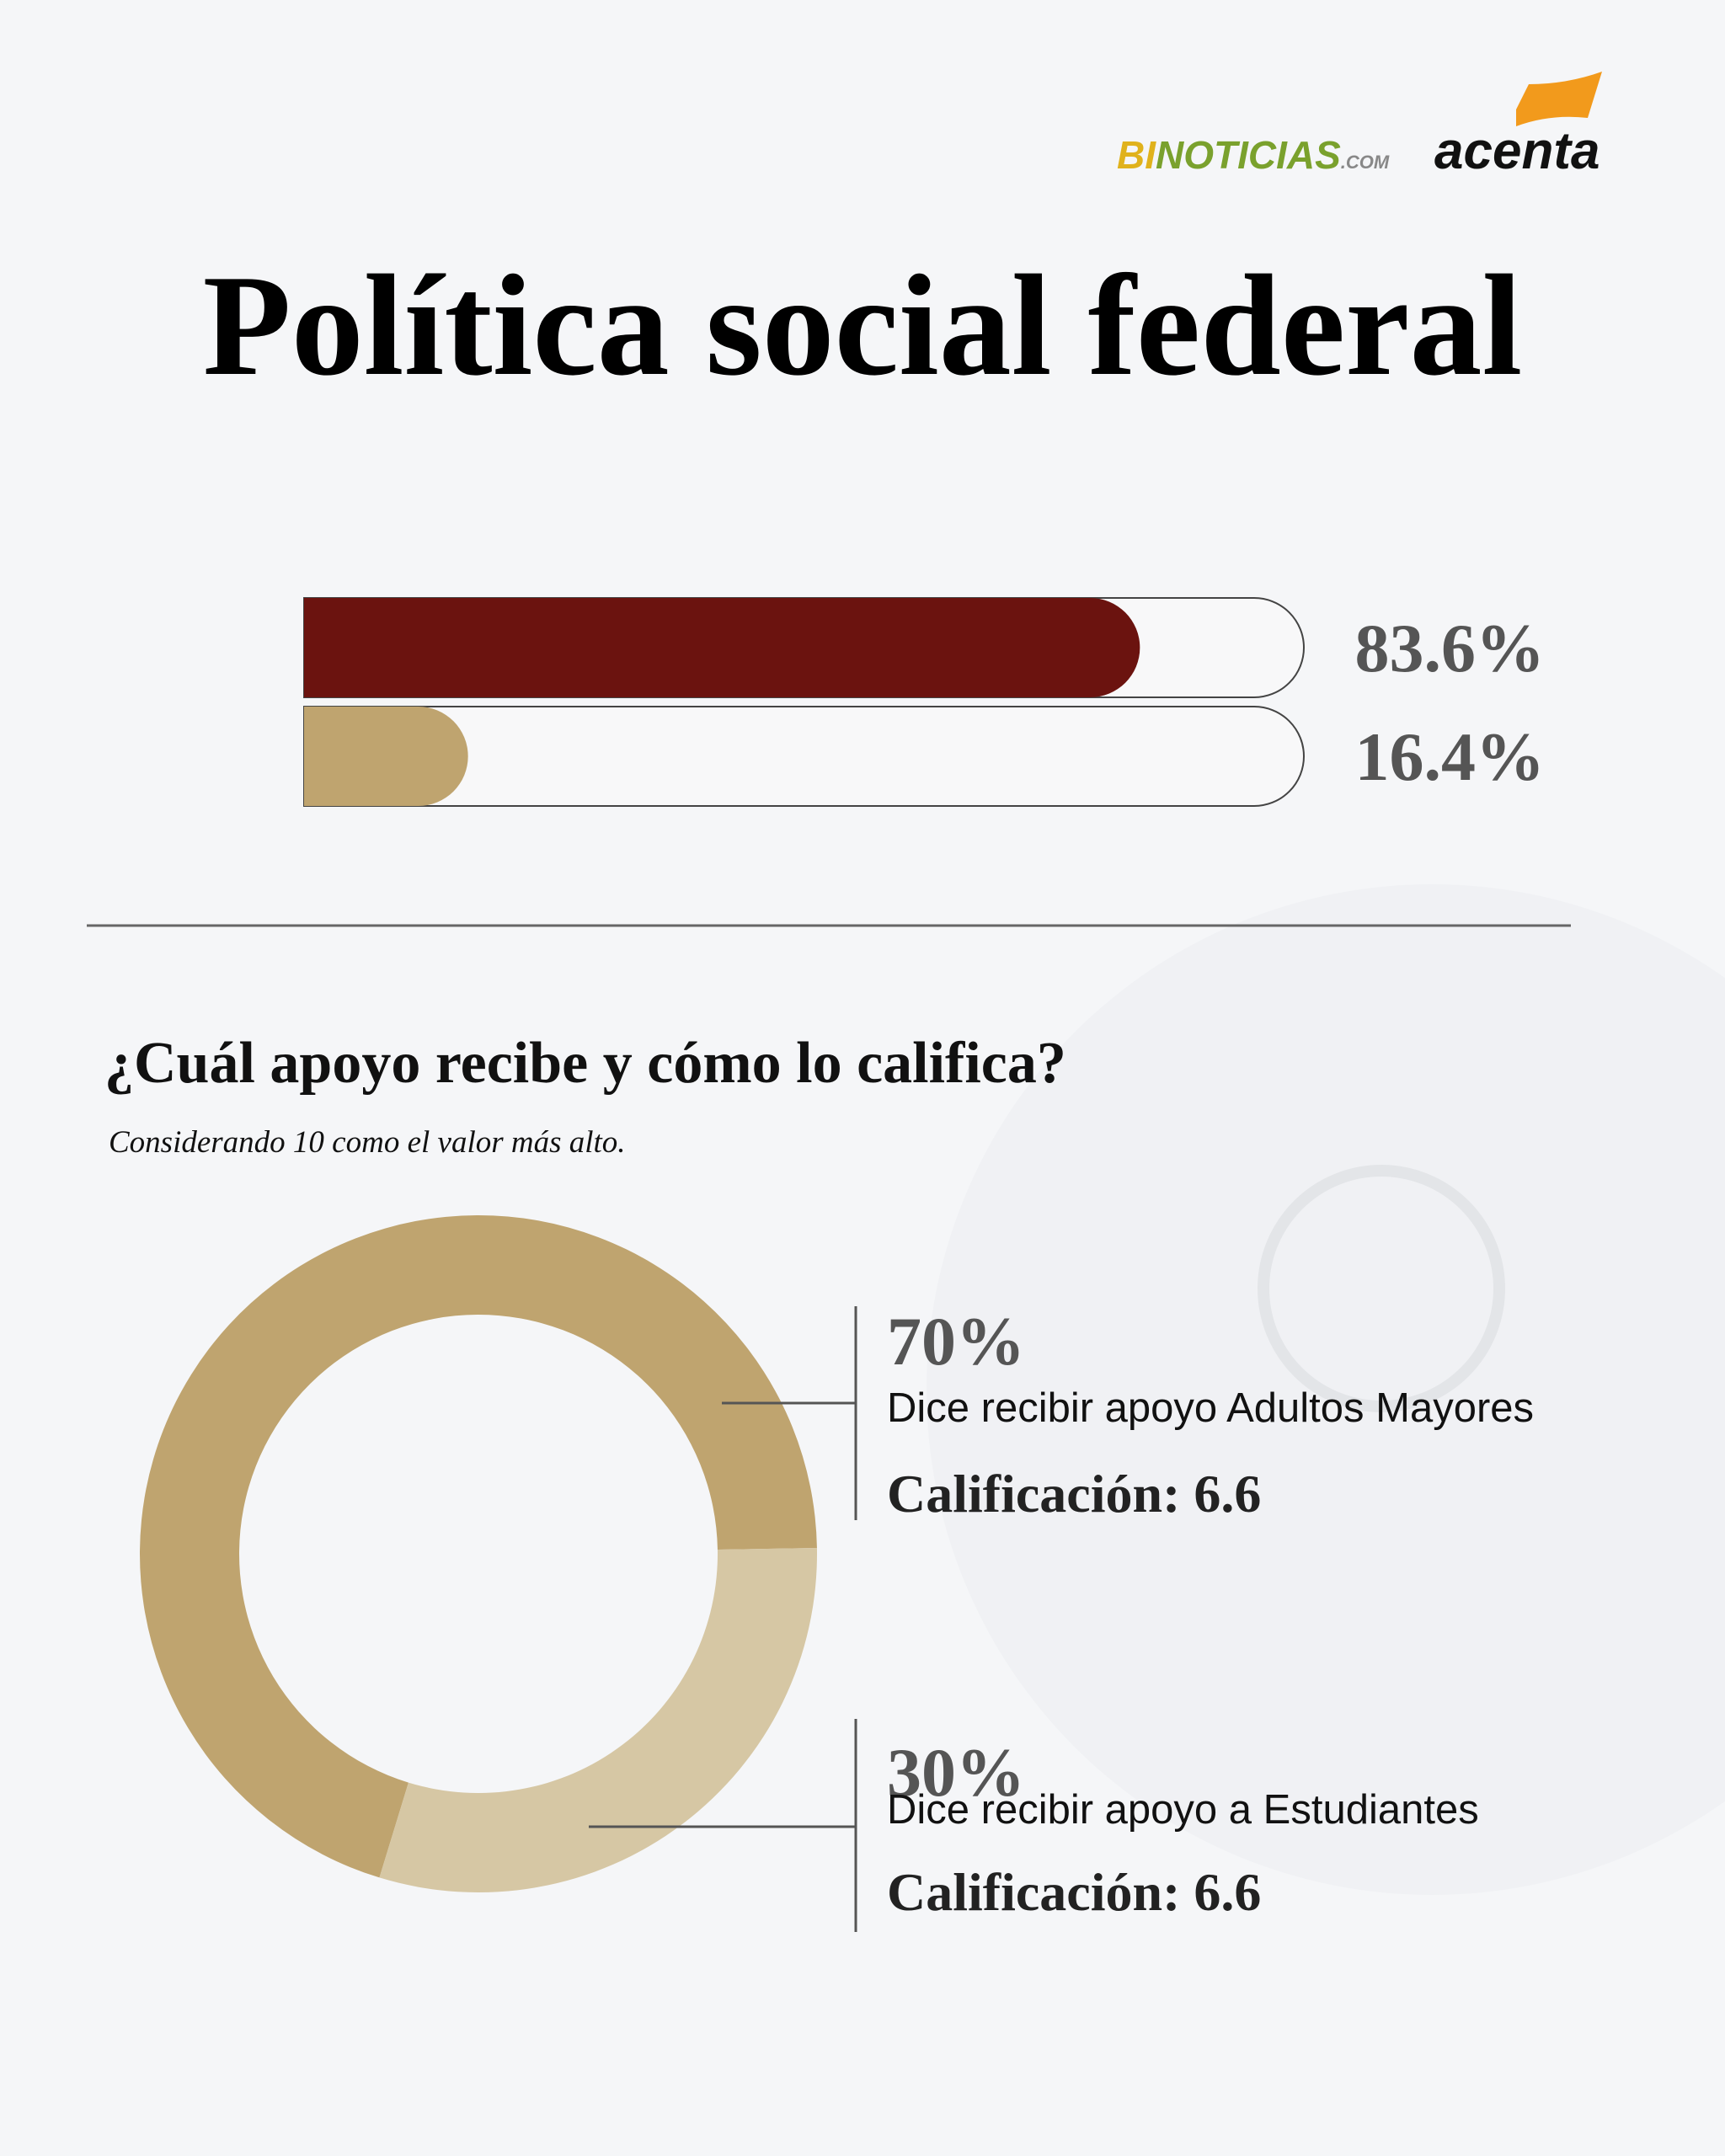 This screenshot has height=2156, width=1725. Describe the element at coordinates (1381, 1288) in the screenshot. I see `watermark-ball` at that location.